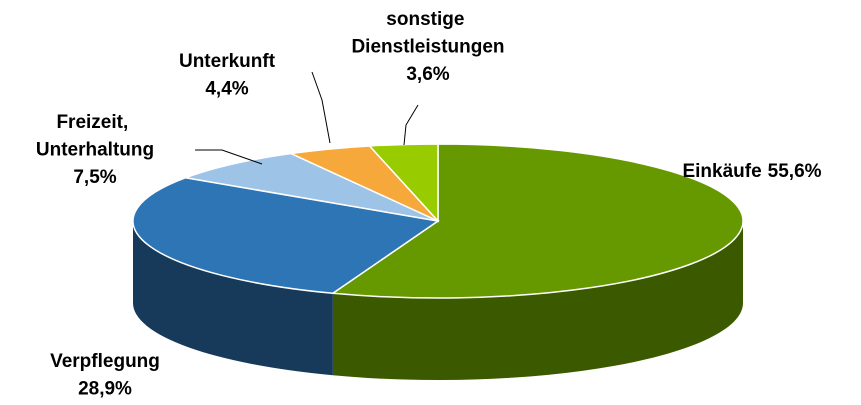 This screenshot has height=405, width=861. I want to click on category-line: Unterhaltung, so click(95, 150).